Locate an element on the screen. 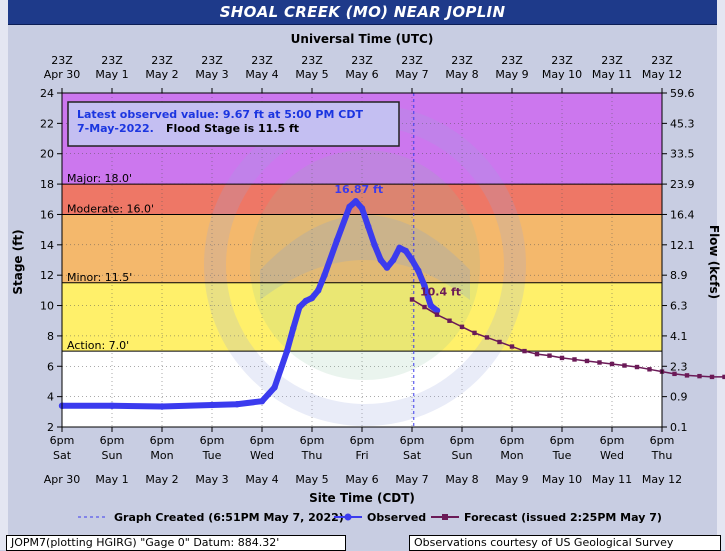 This screenshot has width=725, height=551. bottom-tick-date: May 9 is located at coordinates (511, 479).